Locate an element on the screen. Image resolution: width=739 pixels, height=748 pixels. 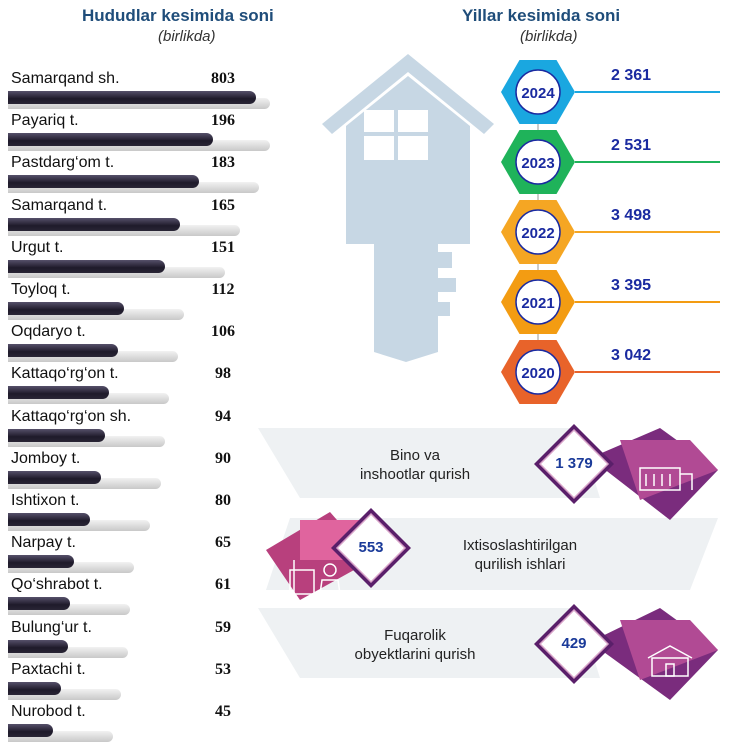
region-label: Paxtachi t. is located at coordinates (48, 669).